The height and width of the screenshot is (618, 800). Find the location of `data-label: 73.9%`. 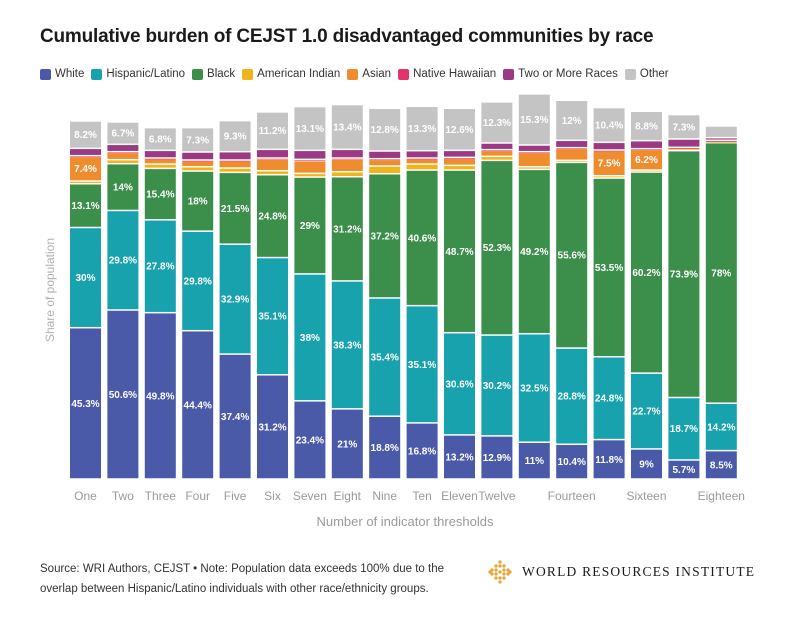

data-label: 73.9% is located at coordinates (684, 275).